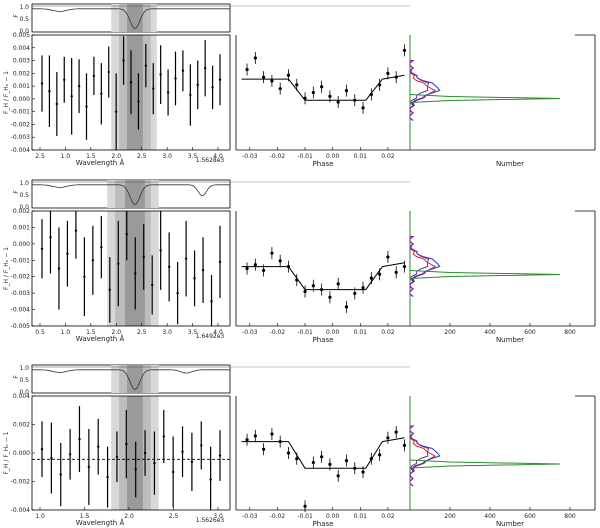 This screenshot has width=600, height=528. I want to click on inset-band, so click(135, 194).